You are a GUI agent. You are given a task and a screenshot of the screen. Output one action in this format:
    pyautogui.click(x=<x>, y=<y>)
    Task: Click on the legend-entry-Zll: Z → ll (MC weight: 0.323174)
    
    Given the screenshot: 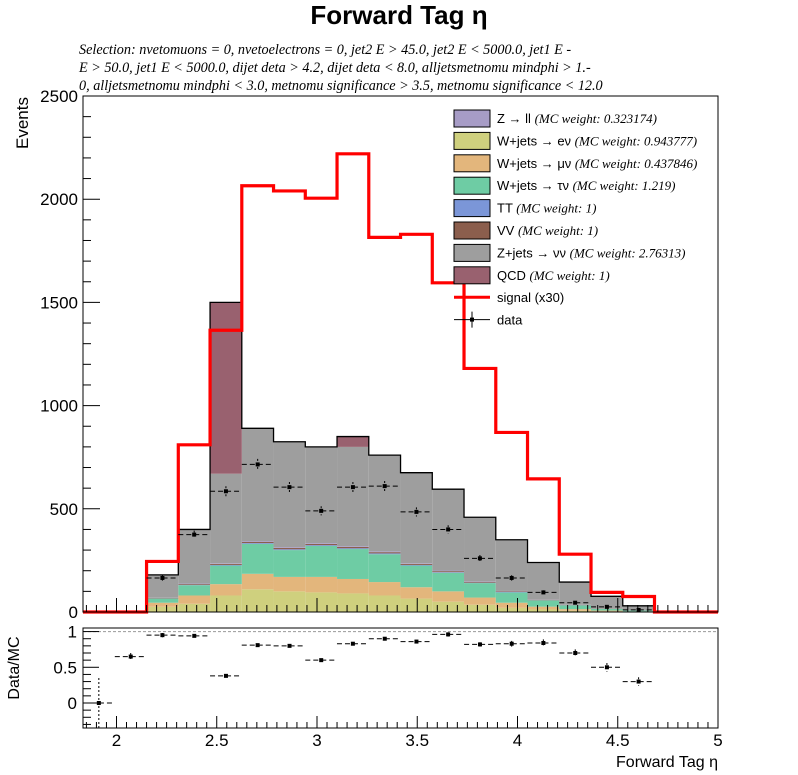 What is the action you would take?
    pyautogui.click(x=555, y=118)
    